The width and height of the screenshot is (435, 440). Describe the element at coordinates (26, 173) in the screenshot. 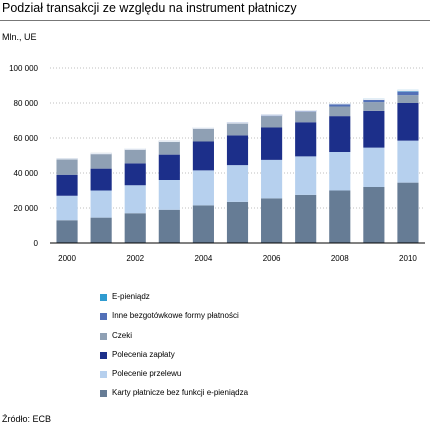

I see `y-tick-label: 40 000` at that location.